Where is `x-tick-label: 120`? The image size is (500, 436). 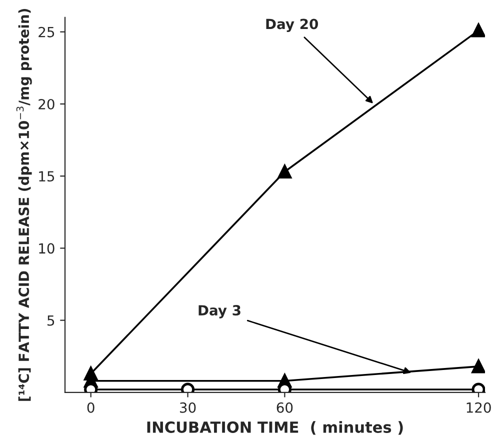
x-tick-label: 120 is located at coordinates (478, 407).